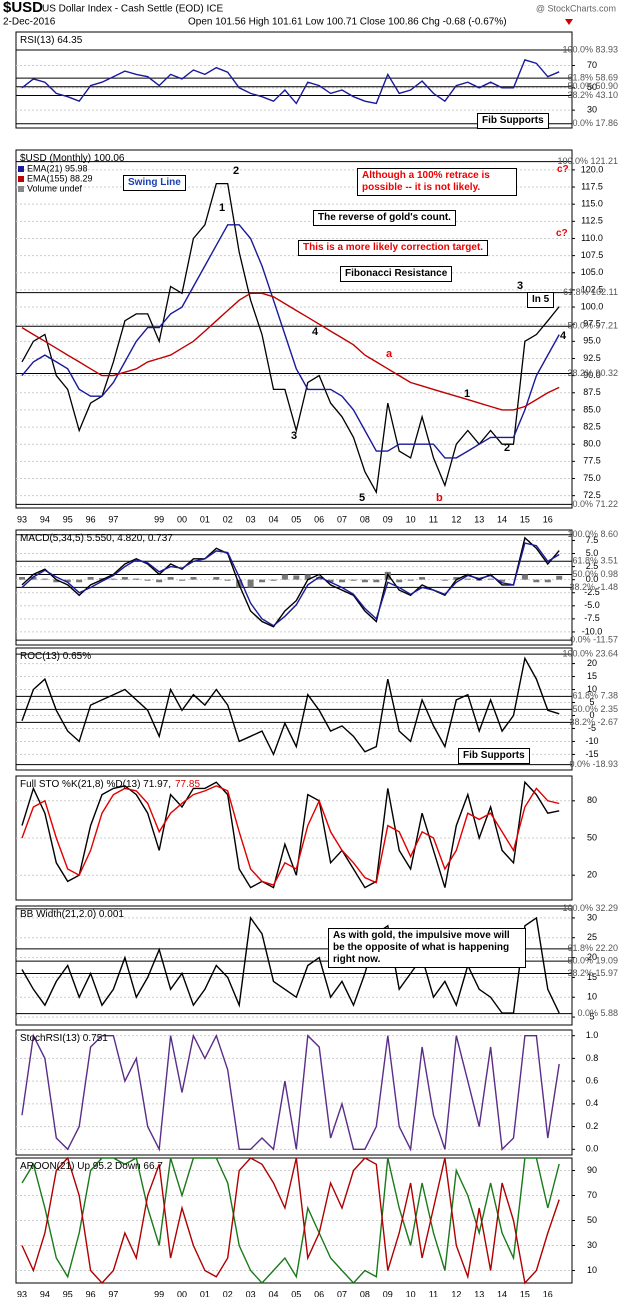  I want to click on panel-title: RSI(13) 64.35, so click(51, 40).